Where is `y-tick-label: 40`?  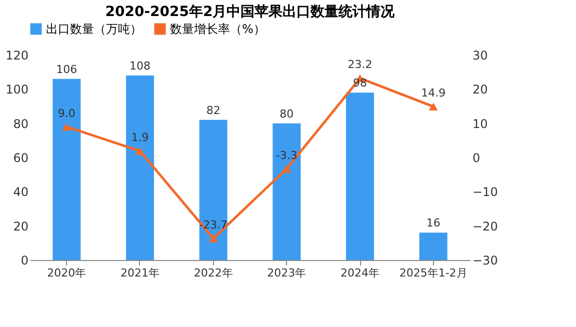 y-tick-label: 40 is located at coordinates (20, 192).